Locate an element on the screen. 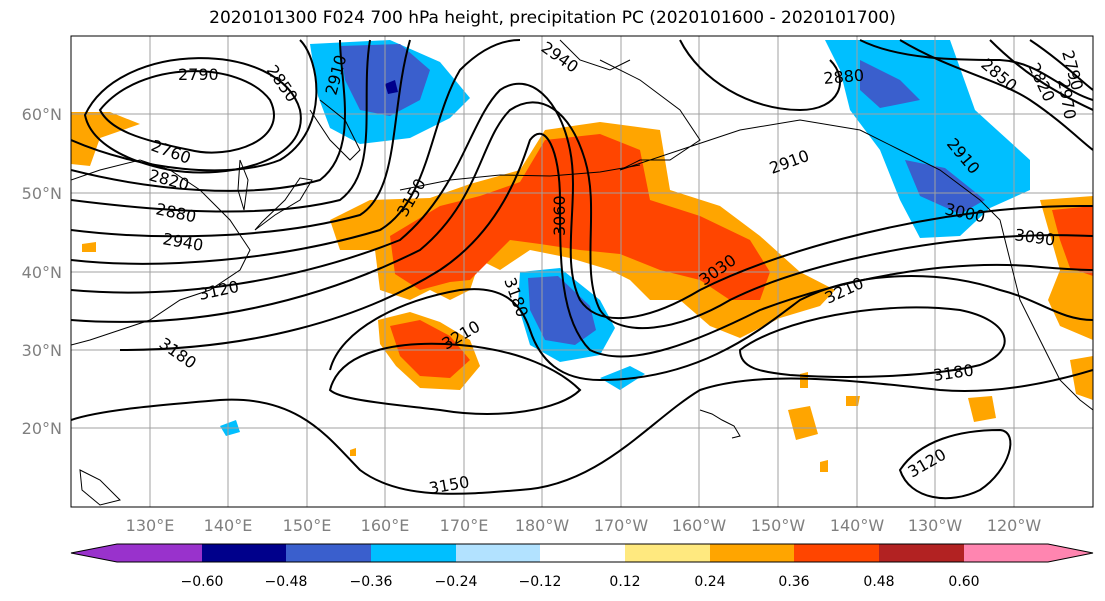 Image resolution: width=1105 pixels, height=601 pixels. lat-tick-label: 40°N is located at coordinates (42, 272).